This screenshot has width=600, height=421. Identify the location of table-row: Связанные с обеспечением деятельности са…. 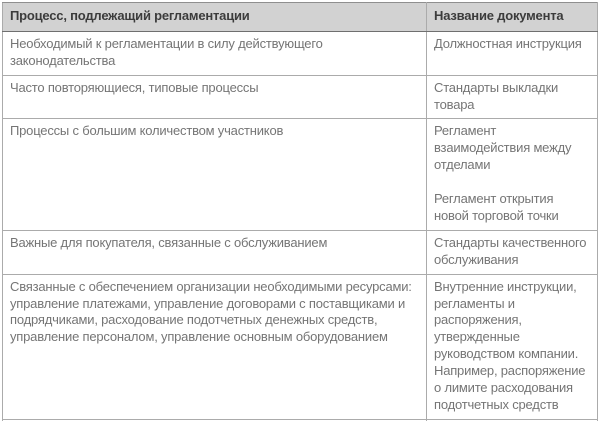
(300, 419).